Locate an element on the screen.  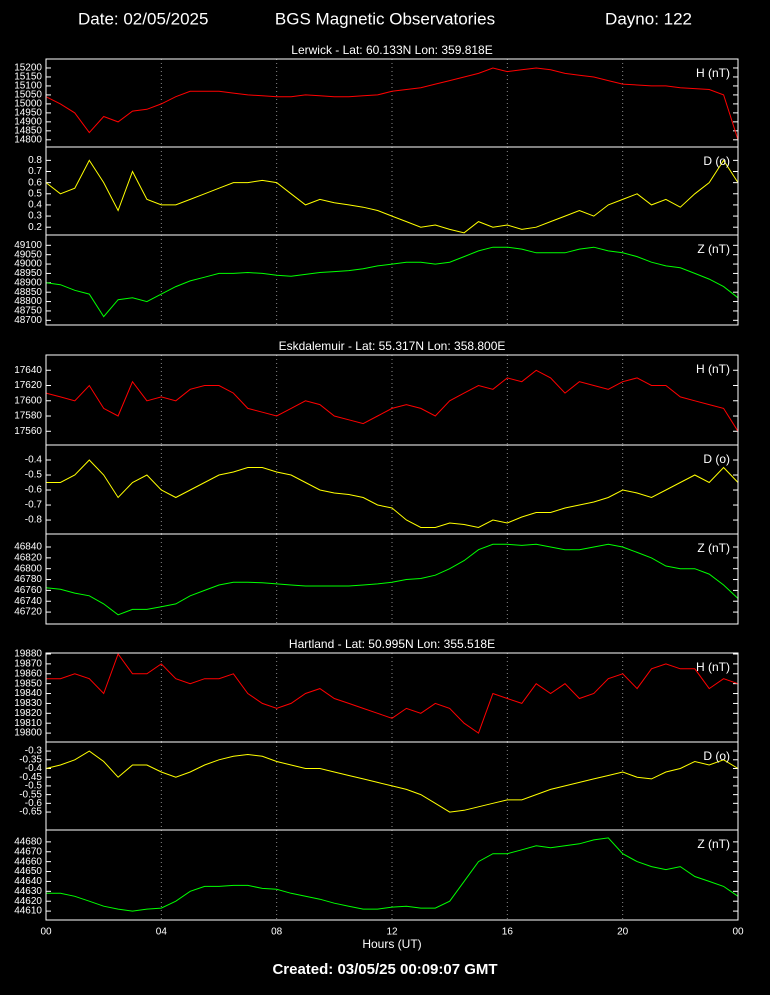
x-tick-label: 12 is located at coordinates (392, 932).